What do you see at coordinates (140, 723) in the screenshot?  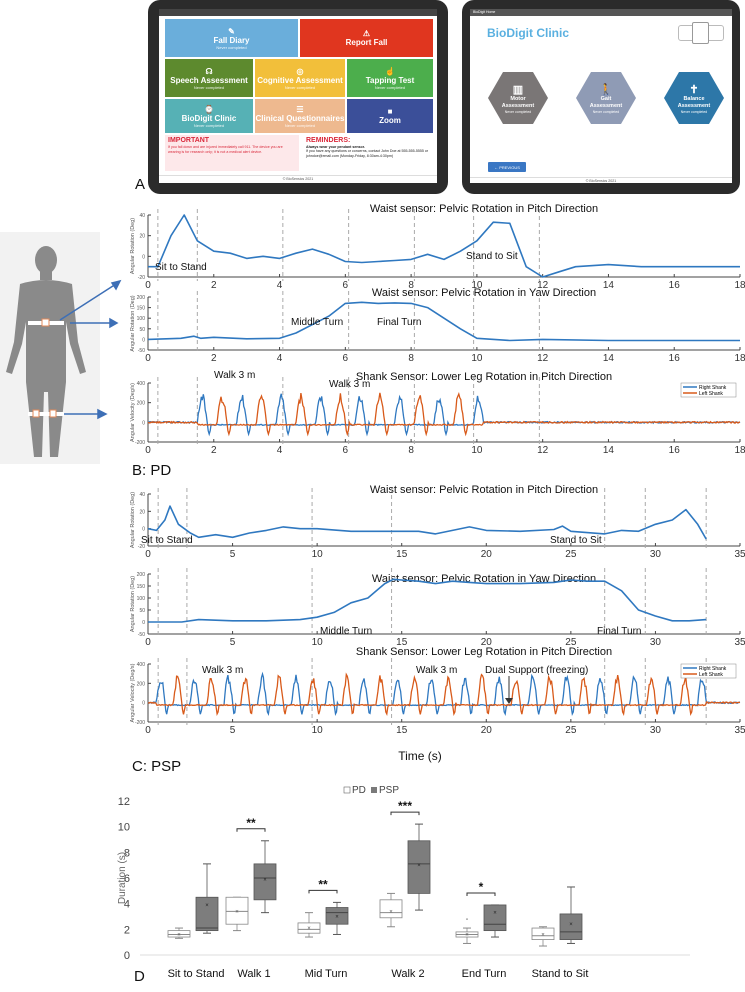 I see `svg-text: -200` at bounding box center [140, 723].